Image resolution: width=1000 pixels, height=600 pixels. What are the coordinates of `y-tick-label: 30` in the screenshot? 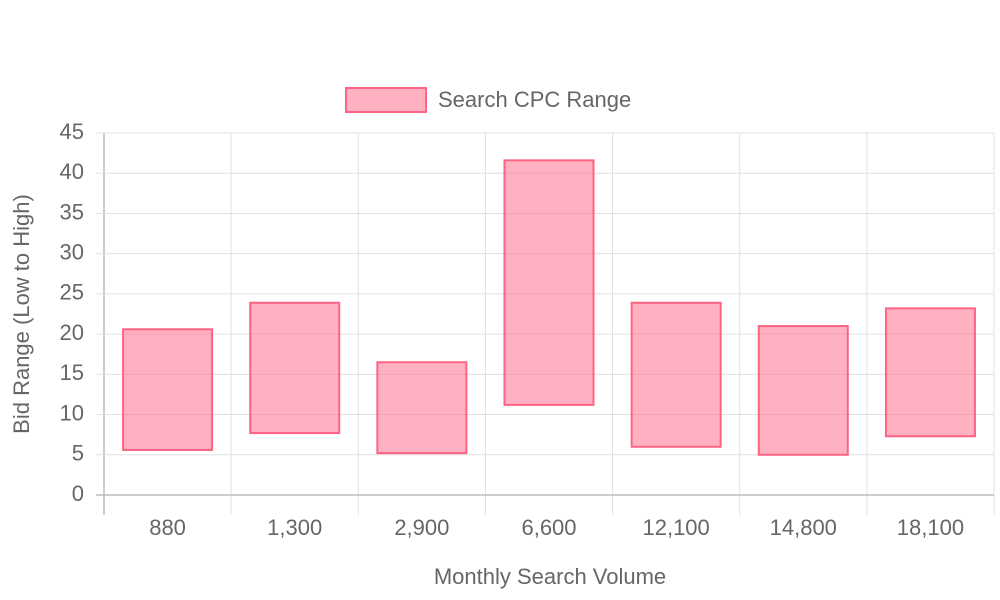 It's located at (72, 251).